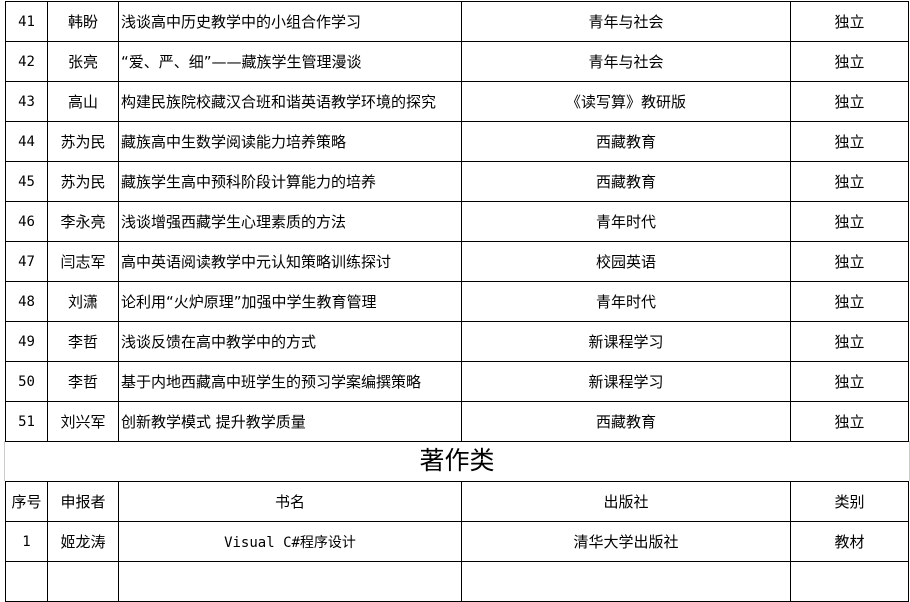  Describe the element at coordinates (290, 421) in the screenshot. I see `cell-title: 创新教学模式 提升教学质量` at that location.